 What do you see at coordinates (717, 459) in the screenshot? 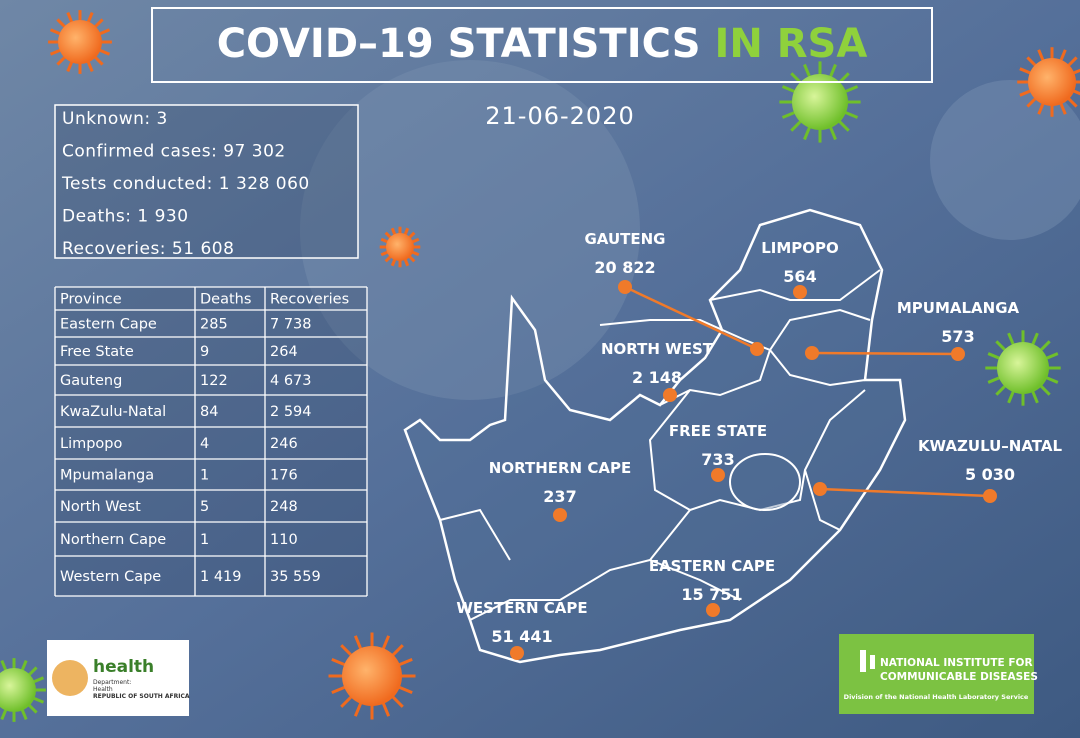
I see `province-count: 733` at bounding box center [717, 459].